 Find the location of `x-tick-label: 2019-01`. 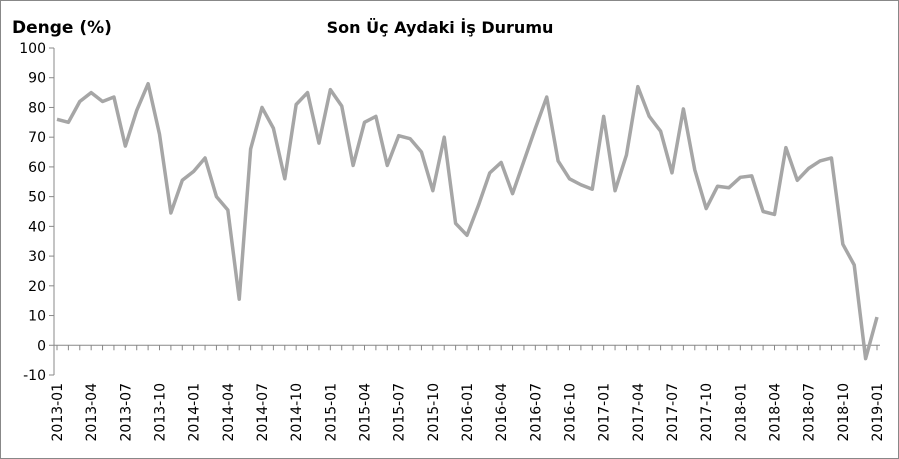

x-tick-label: 2019-01 is located at coordinates (878, 412).